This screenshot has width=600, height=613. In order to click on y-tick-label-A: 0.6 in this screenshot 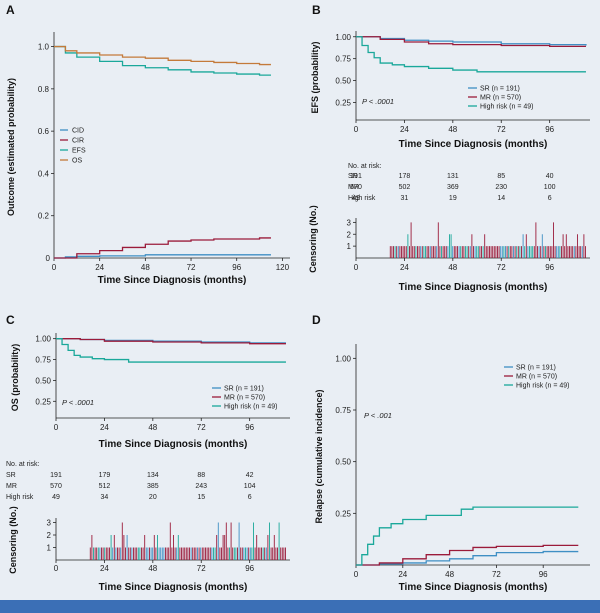, I will do `click(44, 131)`.